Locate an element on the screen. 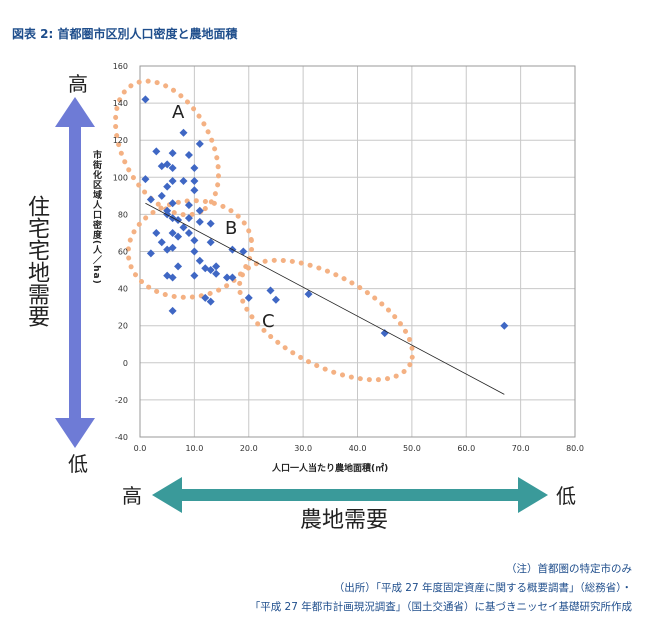 The image size is (646, 624). region-label: A is located at coordinates (178, 112).